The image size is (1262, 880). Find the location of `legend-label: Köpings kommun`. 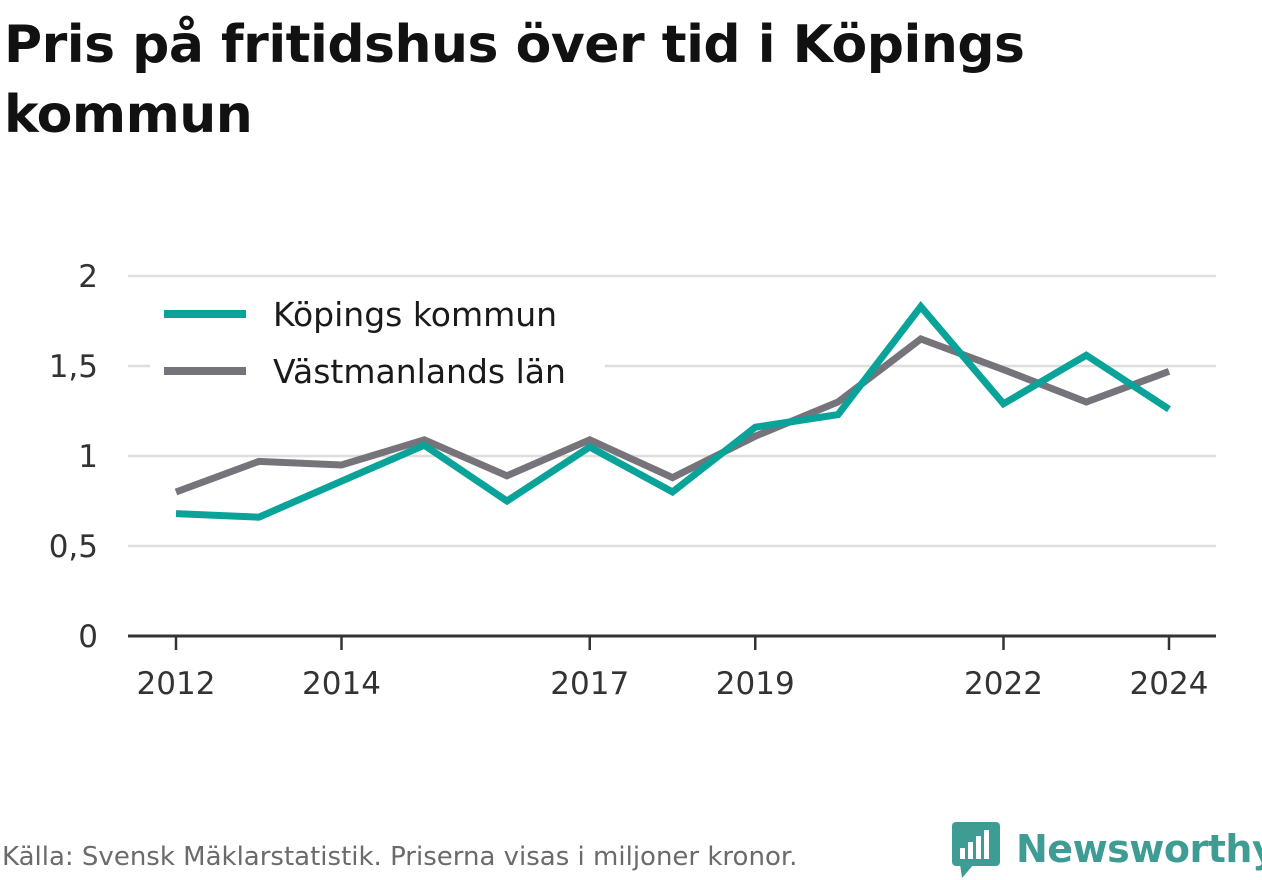

legend-label: Köpings kommun is located at coordinates (415, 314).